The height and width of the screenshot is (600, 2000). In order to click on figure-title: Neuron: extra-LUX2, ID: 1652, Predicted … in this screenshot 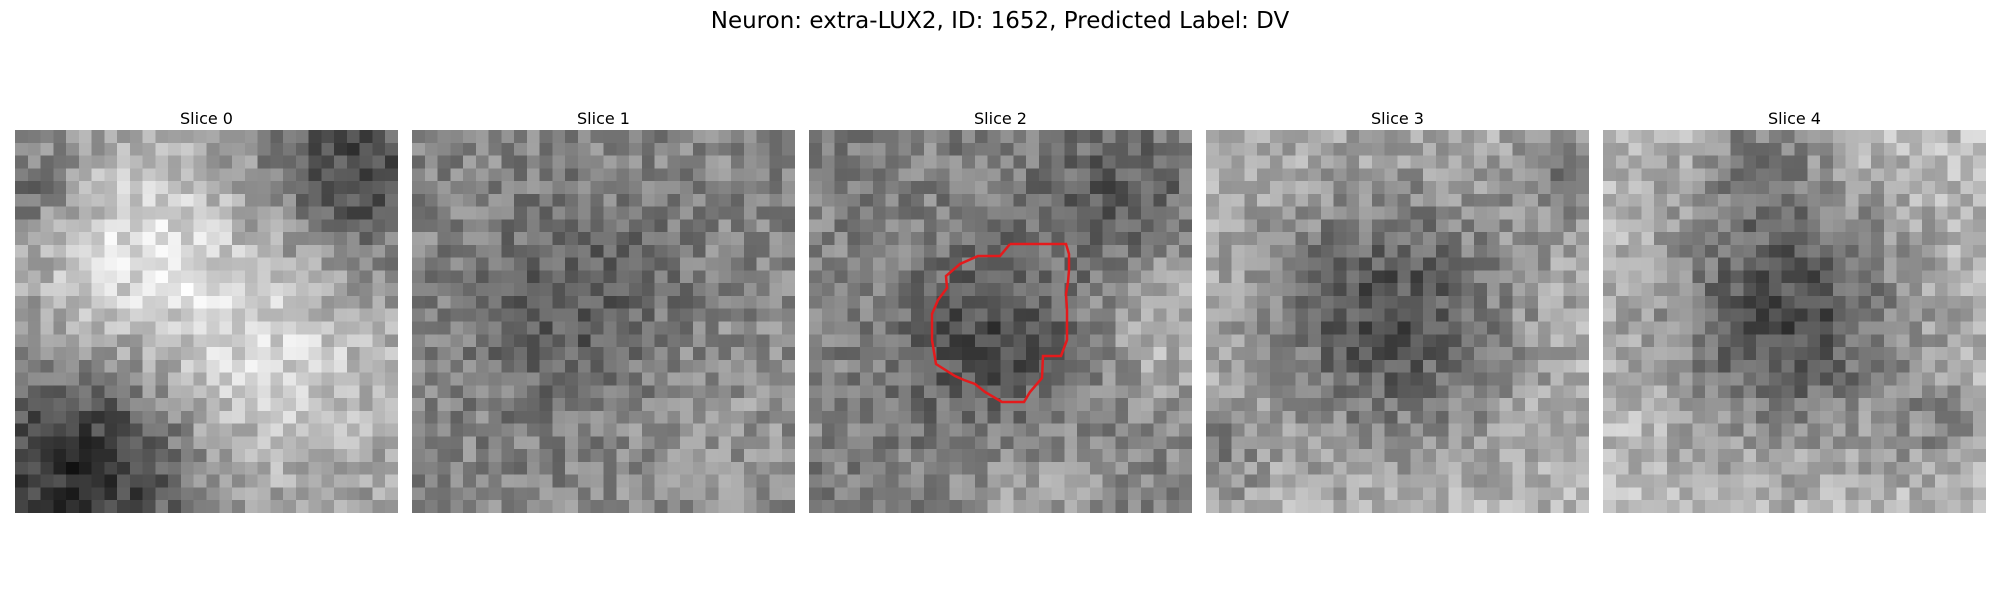, I will do `click(1000, 21)`.